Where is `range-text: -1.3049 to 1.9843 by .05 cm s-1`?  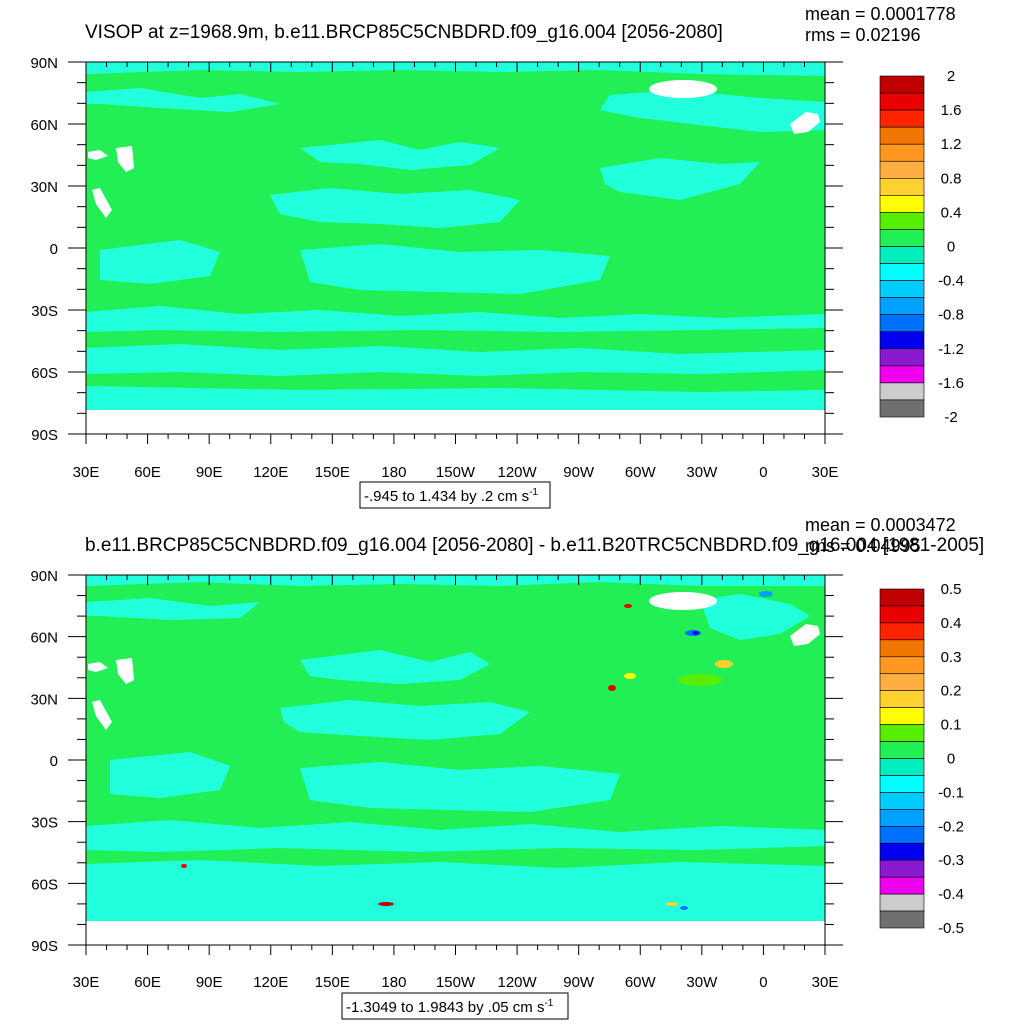 range-text: -1.3049 to 1.9843 by .05 cm s-1 is located at coordinates (450, 1007).